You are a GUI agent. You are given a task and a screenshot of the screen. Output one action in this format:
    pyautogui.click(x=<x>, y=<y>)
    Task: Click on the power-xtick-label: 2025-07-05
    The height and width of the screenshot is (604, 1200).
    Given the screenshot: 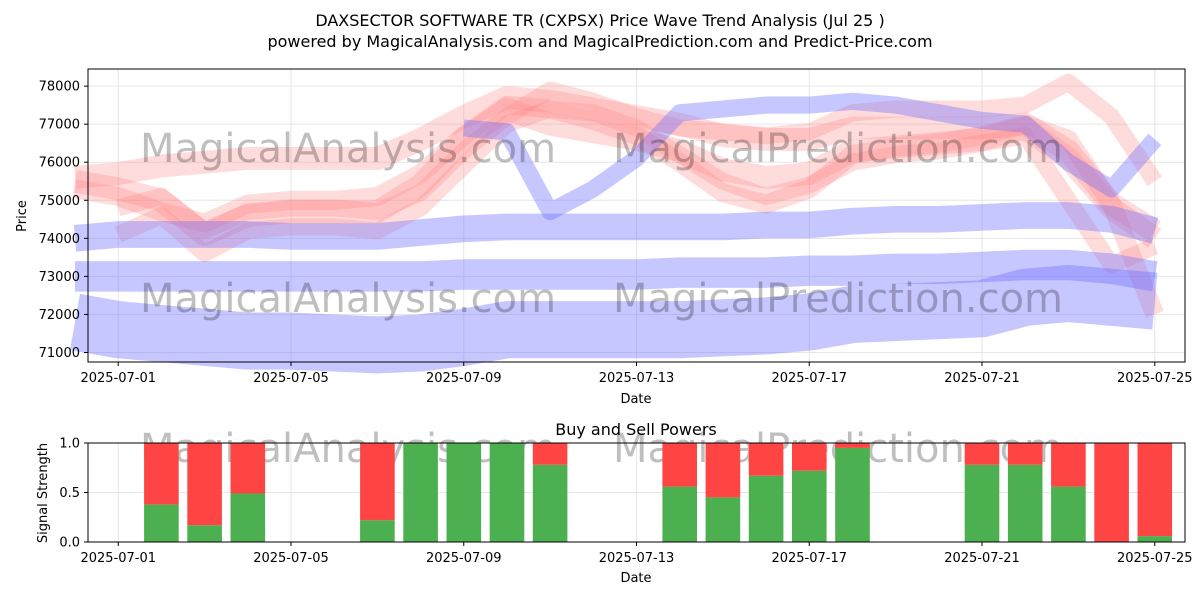 What is the action you would take?
    pyautogui.click(x=291, y=558)
    